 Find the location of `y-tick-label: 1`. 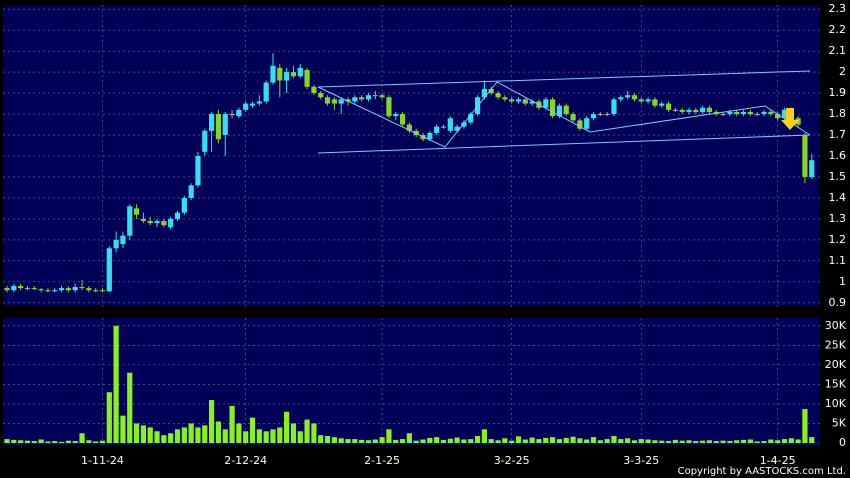

y-tick-label: 1 is located at coordinates (842, 281).